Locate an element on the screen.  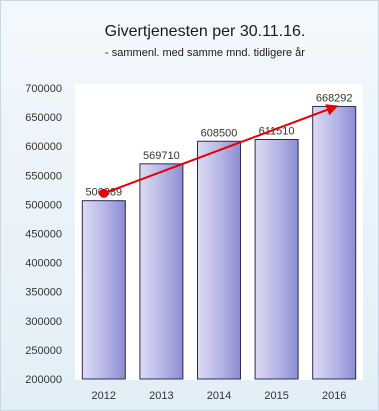
bar-2015 is located at coordinates (276, 259).